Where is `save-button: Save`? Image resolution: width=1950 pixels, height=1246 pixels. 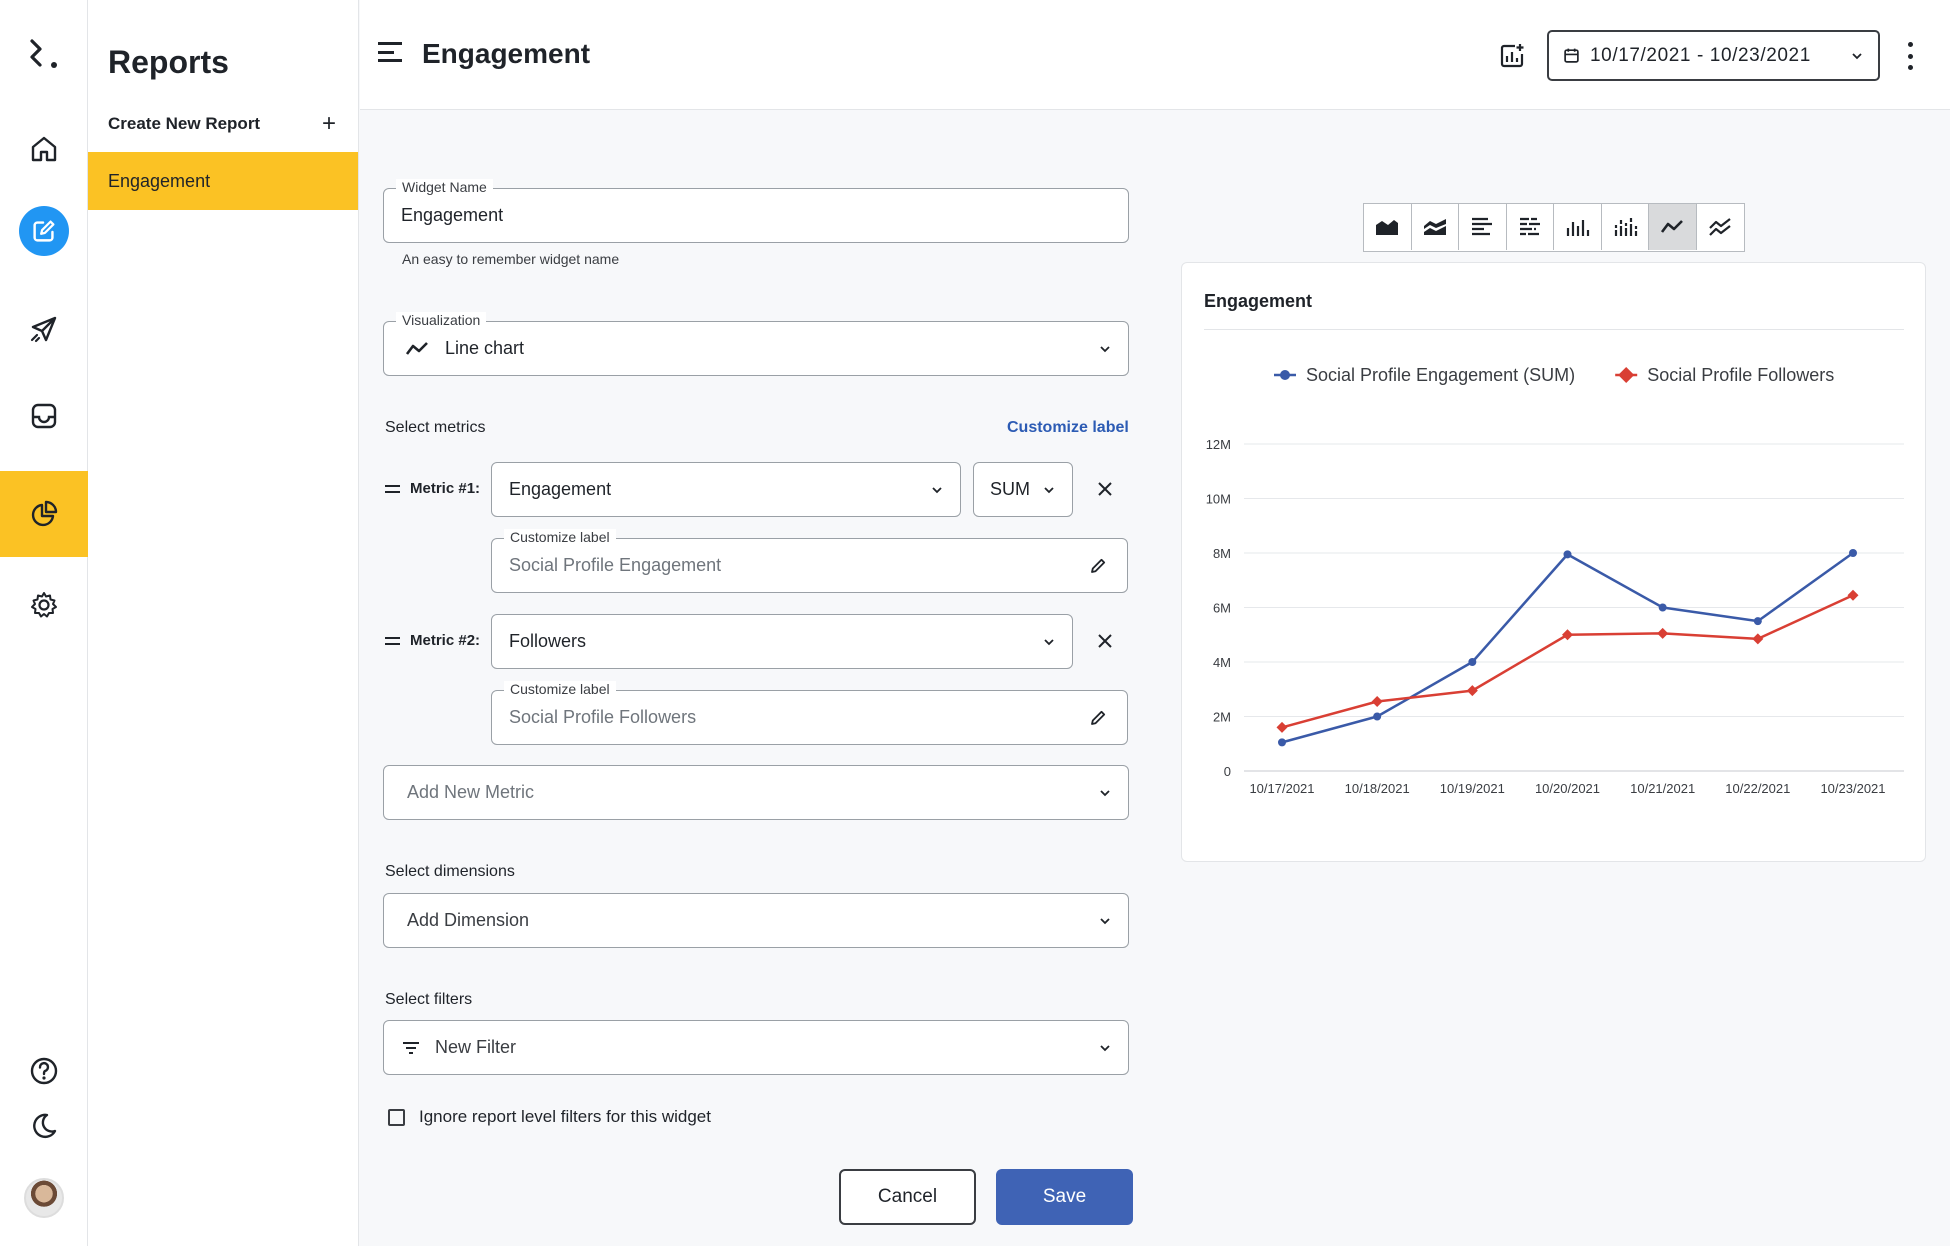
save-button: Save is located at coordinates (1064, 1197).